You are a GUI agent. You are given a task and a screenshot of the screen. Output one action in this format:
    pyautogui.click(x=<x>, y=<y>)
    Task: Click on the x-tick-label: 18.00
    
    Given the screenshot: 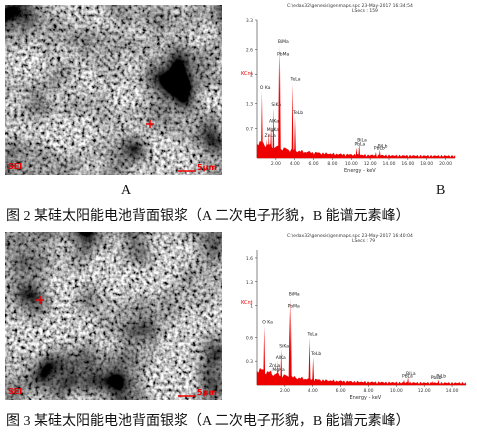 What is the action you would take?
    pyautogui.click(x=426, y=164)
    